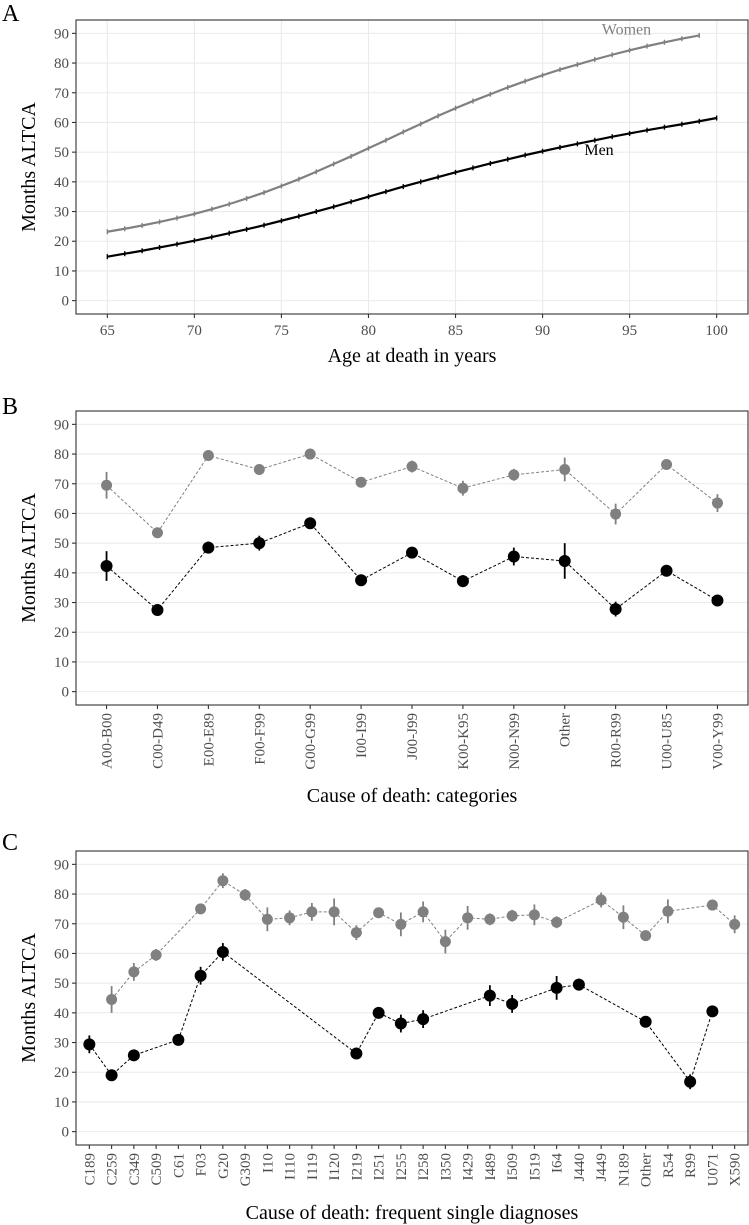  Describe the element at coordinates (535, 1167) in the screenshot. I see `x-tick-label: I519` at that location.